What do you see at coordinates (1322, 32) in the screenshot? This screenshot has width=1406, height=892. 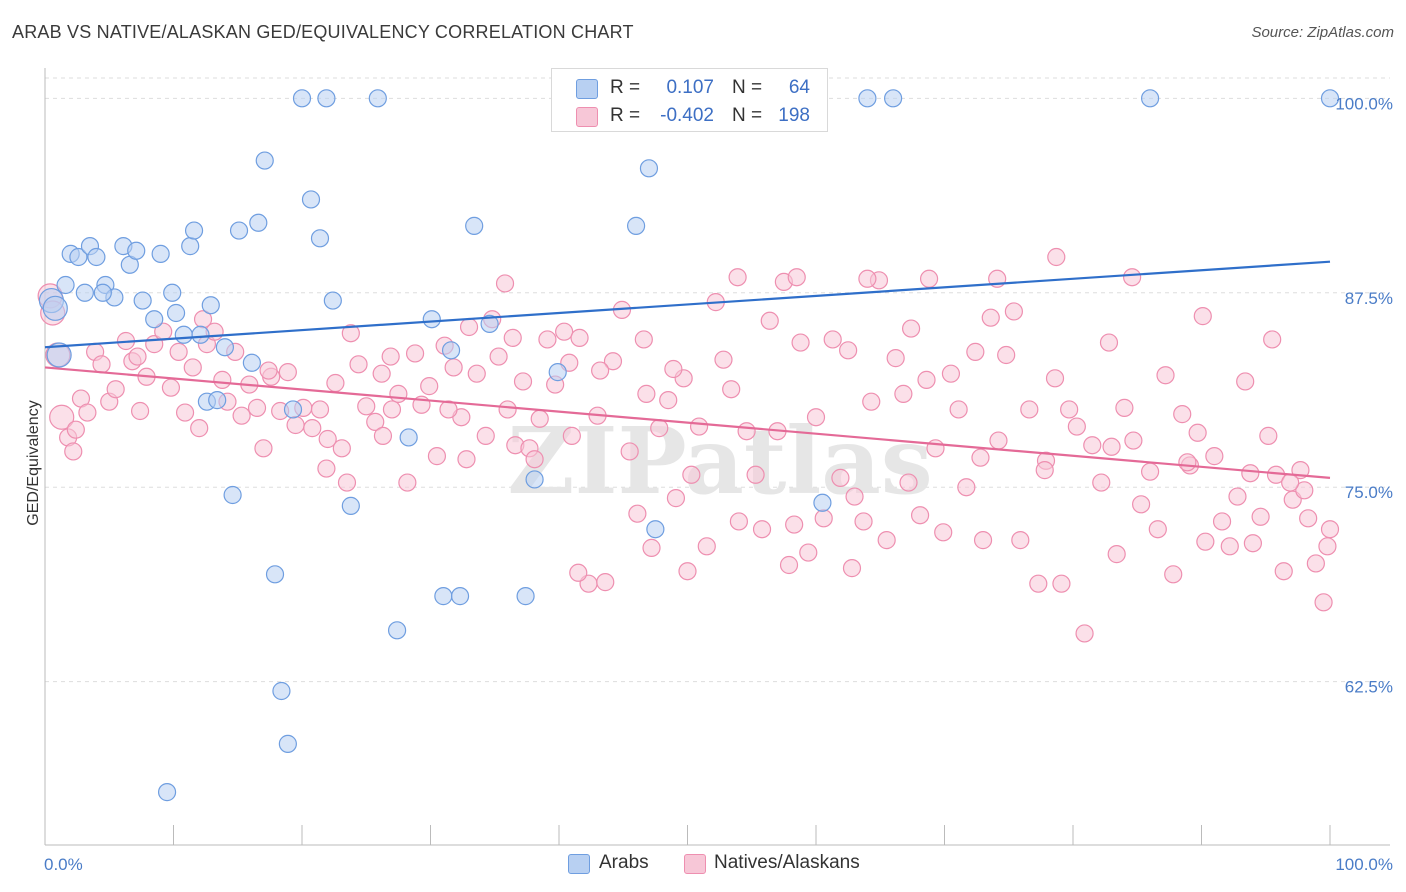 I see `source-label: Source: ZipAtlas.com` at bounding box center [1322, 32].